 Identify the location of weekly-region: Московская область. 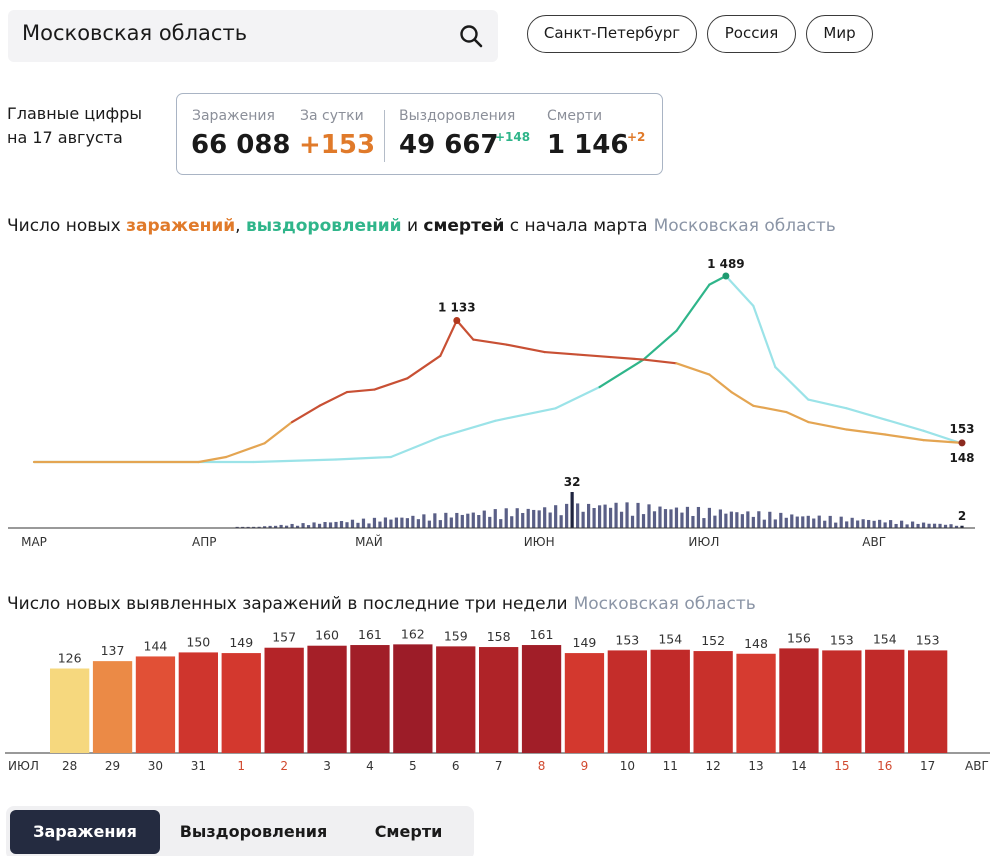
(664, 604).